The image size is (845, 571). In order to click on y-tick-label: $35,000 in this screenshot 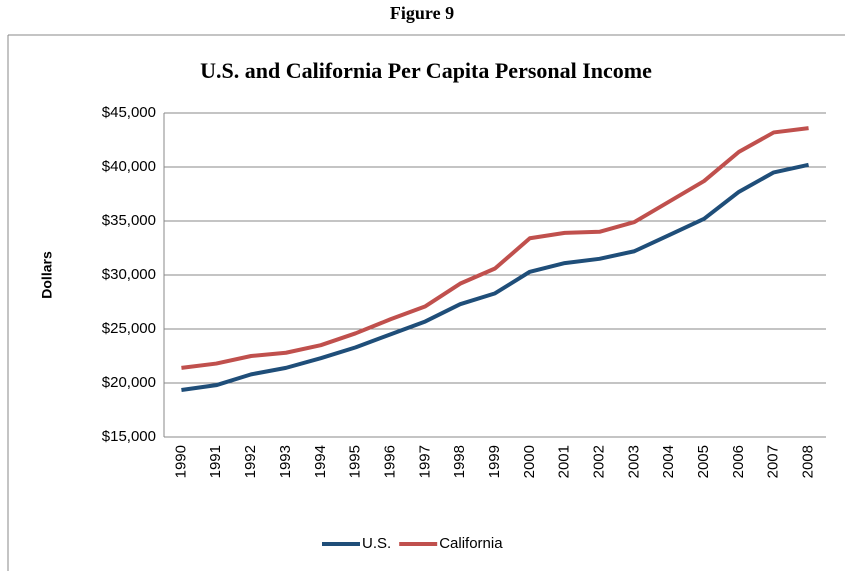, I will do `click(129, 220)`.